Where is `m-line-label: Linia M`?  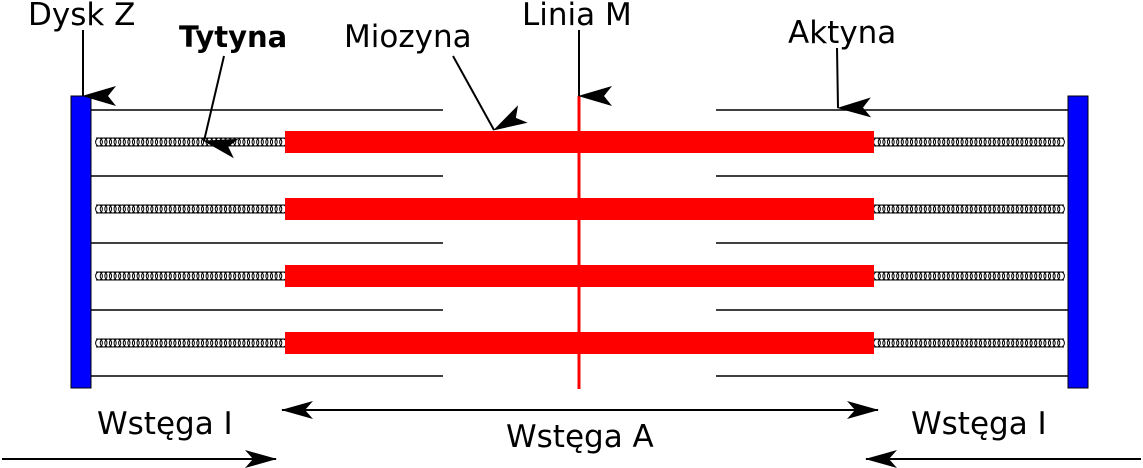 m-line-label: Linia M is located at coordinates (577, 16).